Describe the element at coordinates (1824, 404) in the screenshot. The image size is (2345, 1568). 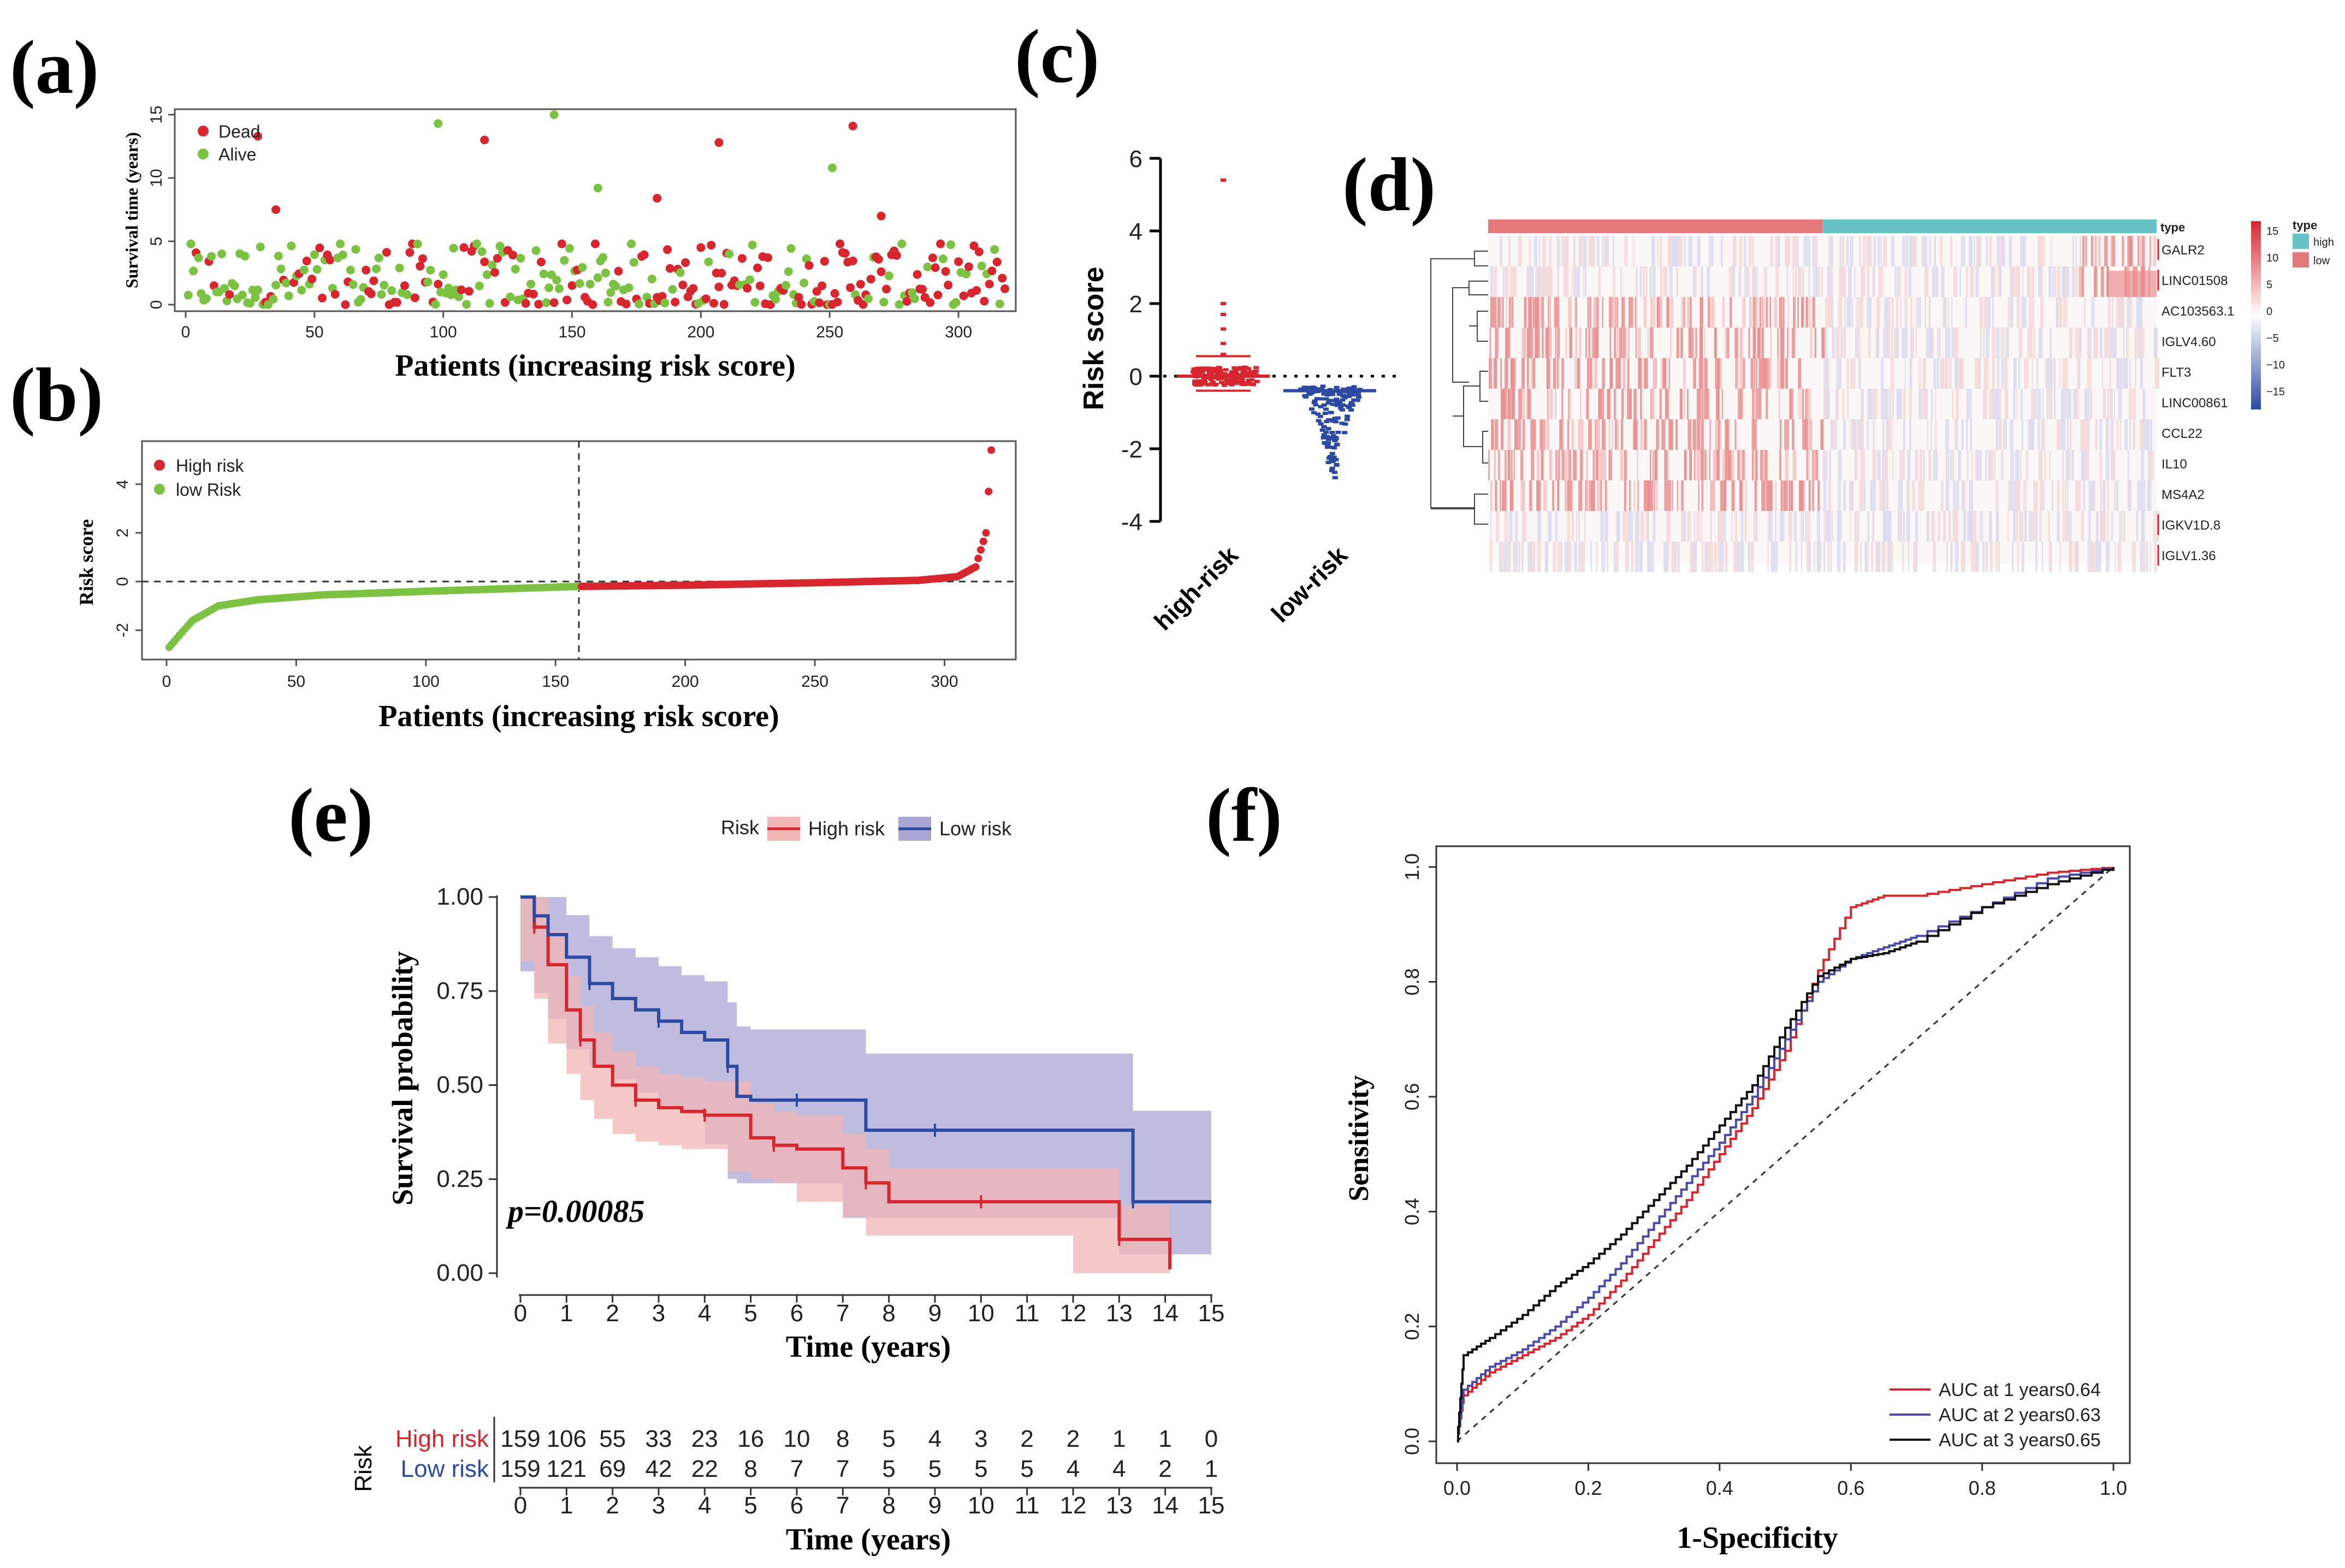
I see `panel-d-heatmap-cells` at that location.